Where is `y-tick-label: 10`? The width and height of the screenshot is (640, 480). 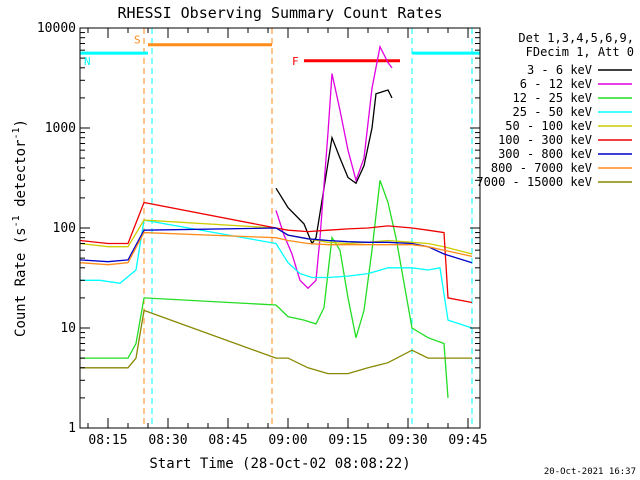
y-tick-label: 10 is located at coordinates (68, 328).